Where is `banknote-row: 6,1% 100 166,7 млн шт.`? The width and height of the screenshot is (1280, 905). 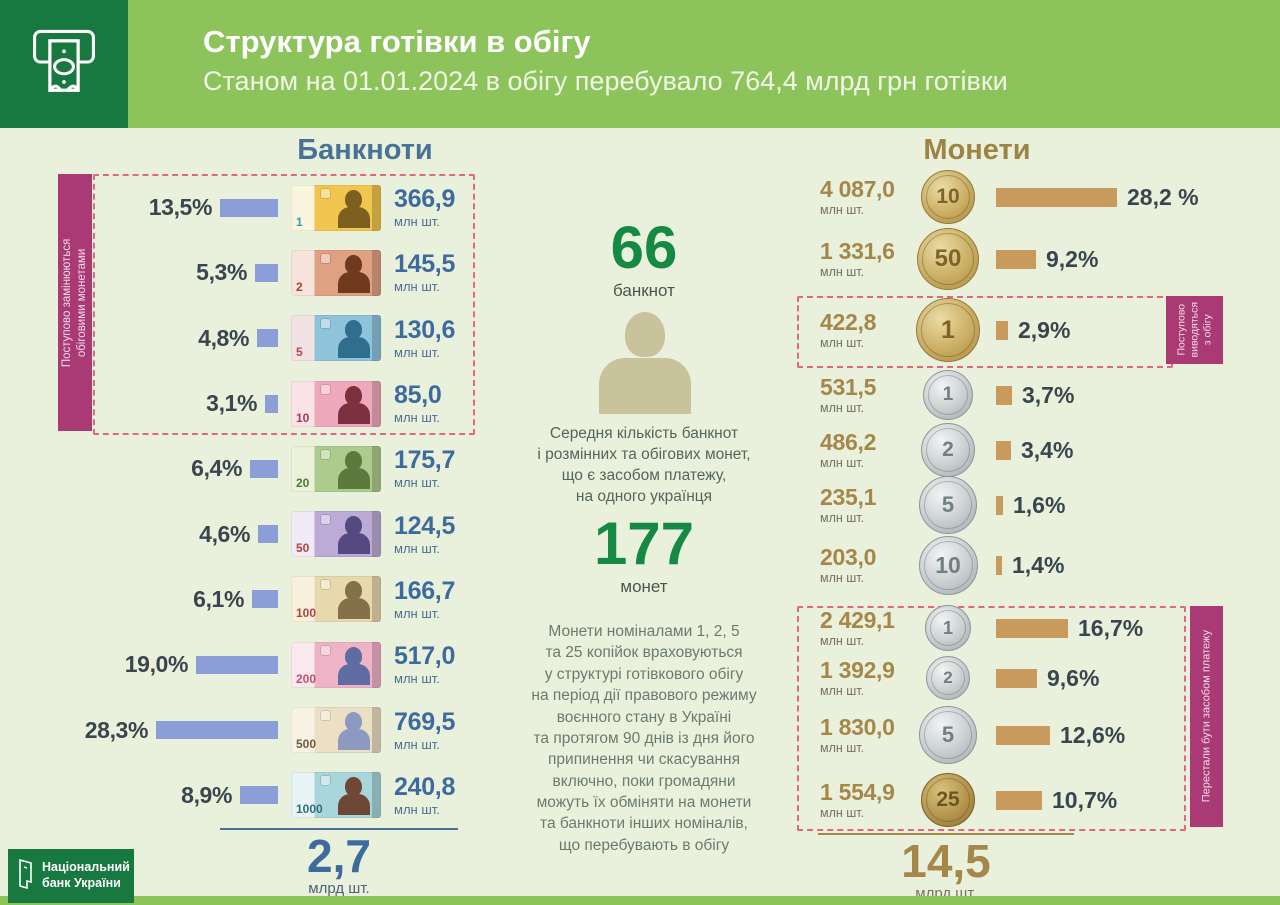
banknote-row: 6,1% 100 166,7 млн шт. is located at coordinates (307, 599).